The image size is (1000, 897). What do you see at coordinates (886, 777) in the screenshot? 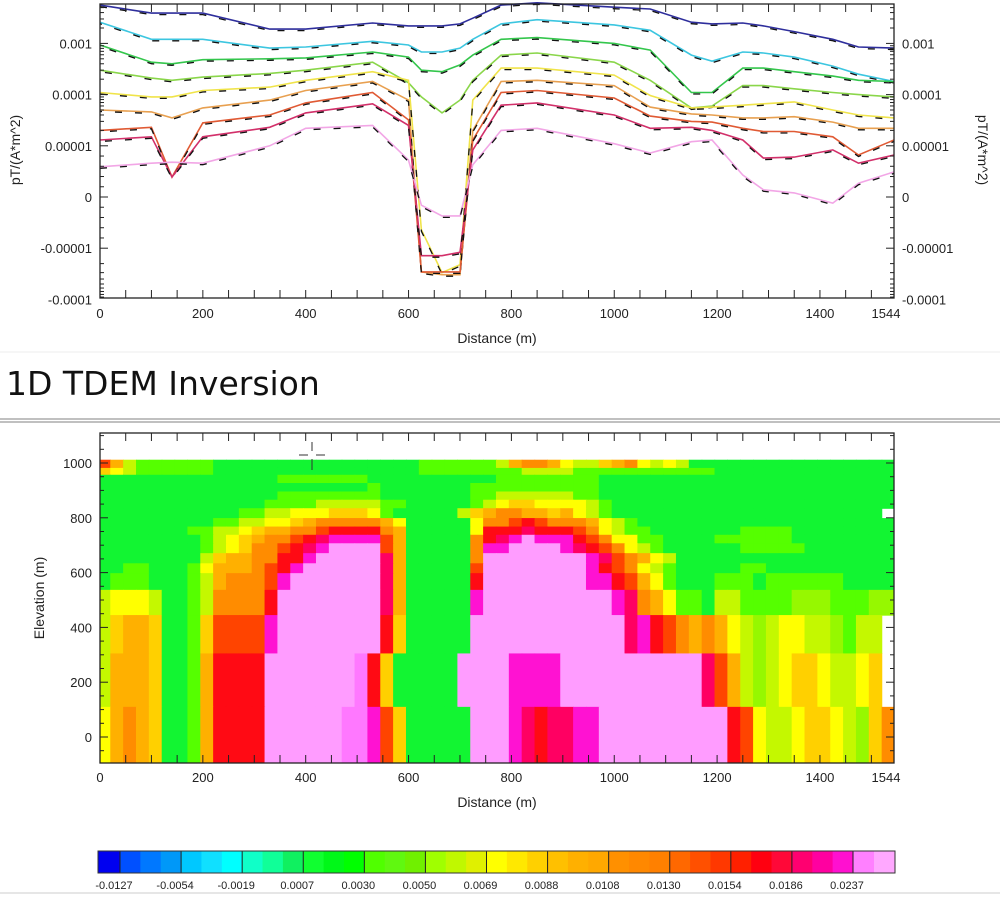
I see `x-tick-label: 1544` at bounding box center [886, 777].